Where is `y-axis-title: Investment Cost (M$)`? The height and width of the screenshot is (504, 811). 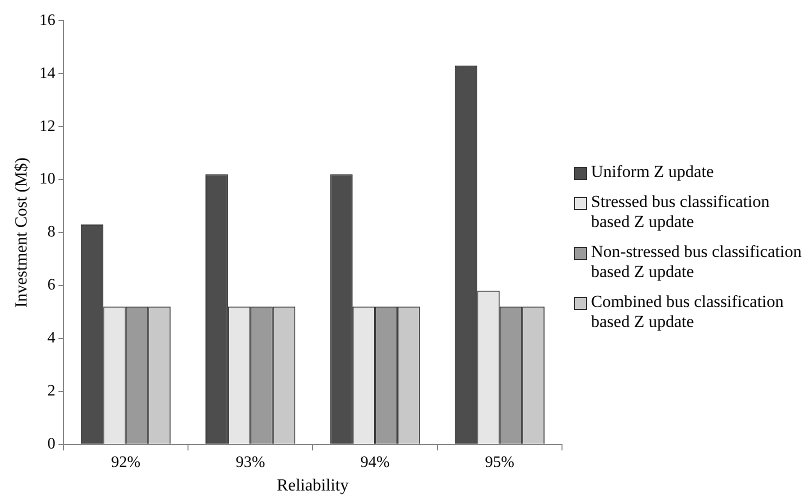
y-axis-title: Investment Cost (M$) is located at coordinates (21, 232).